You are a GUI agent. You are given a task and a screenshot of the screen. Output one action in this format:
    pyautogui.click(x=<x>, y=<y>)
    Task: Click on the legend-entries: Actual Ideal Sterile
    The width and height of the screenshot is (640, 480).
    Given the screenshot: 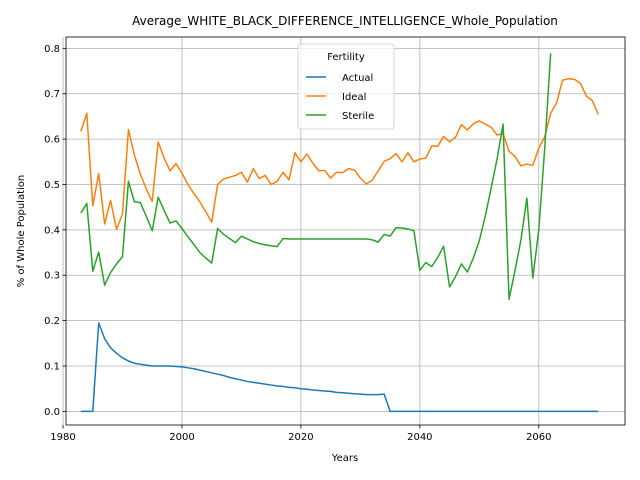 What is the action you would take?
    pyautogui.click(x=340, y=97)
    